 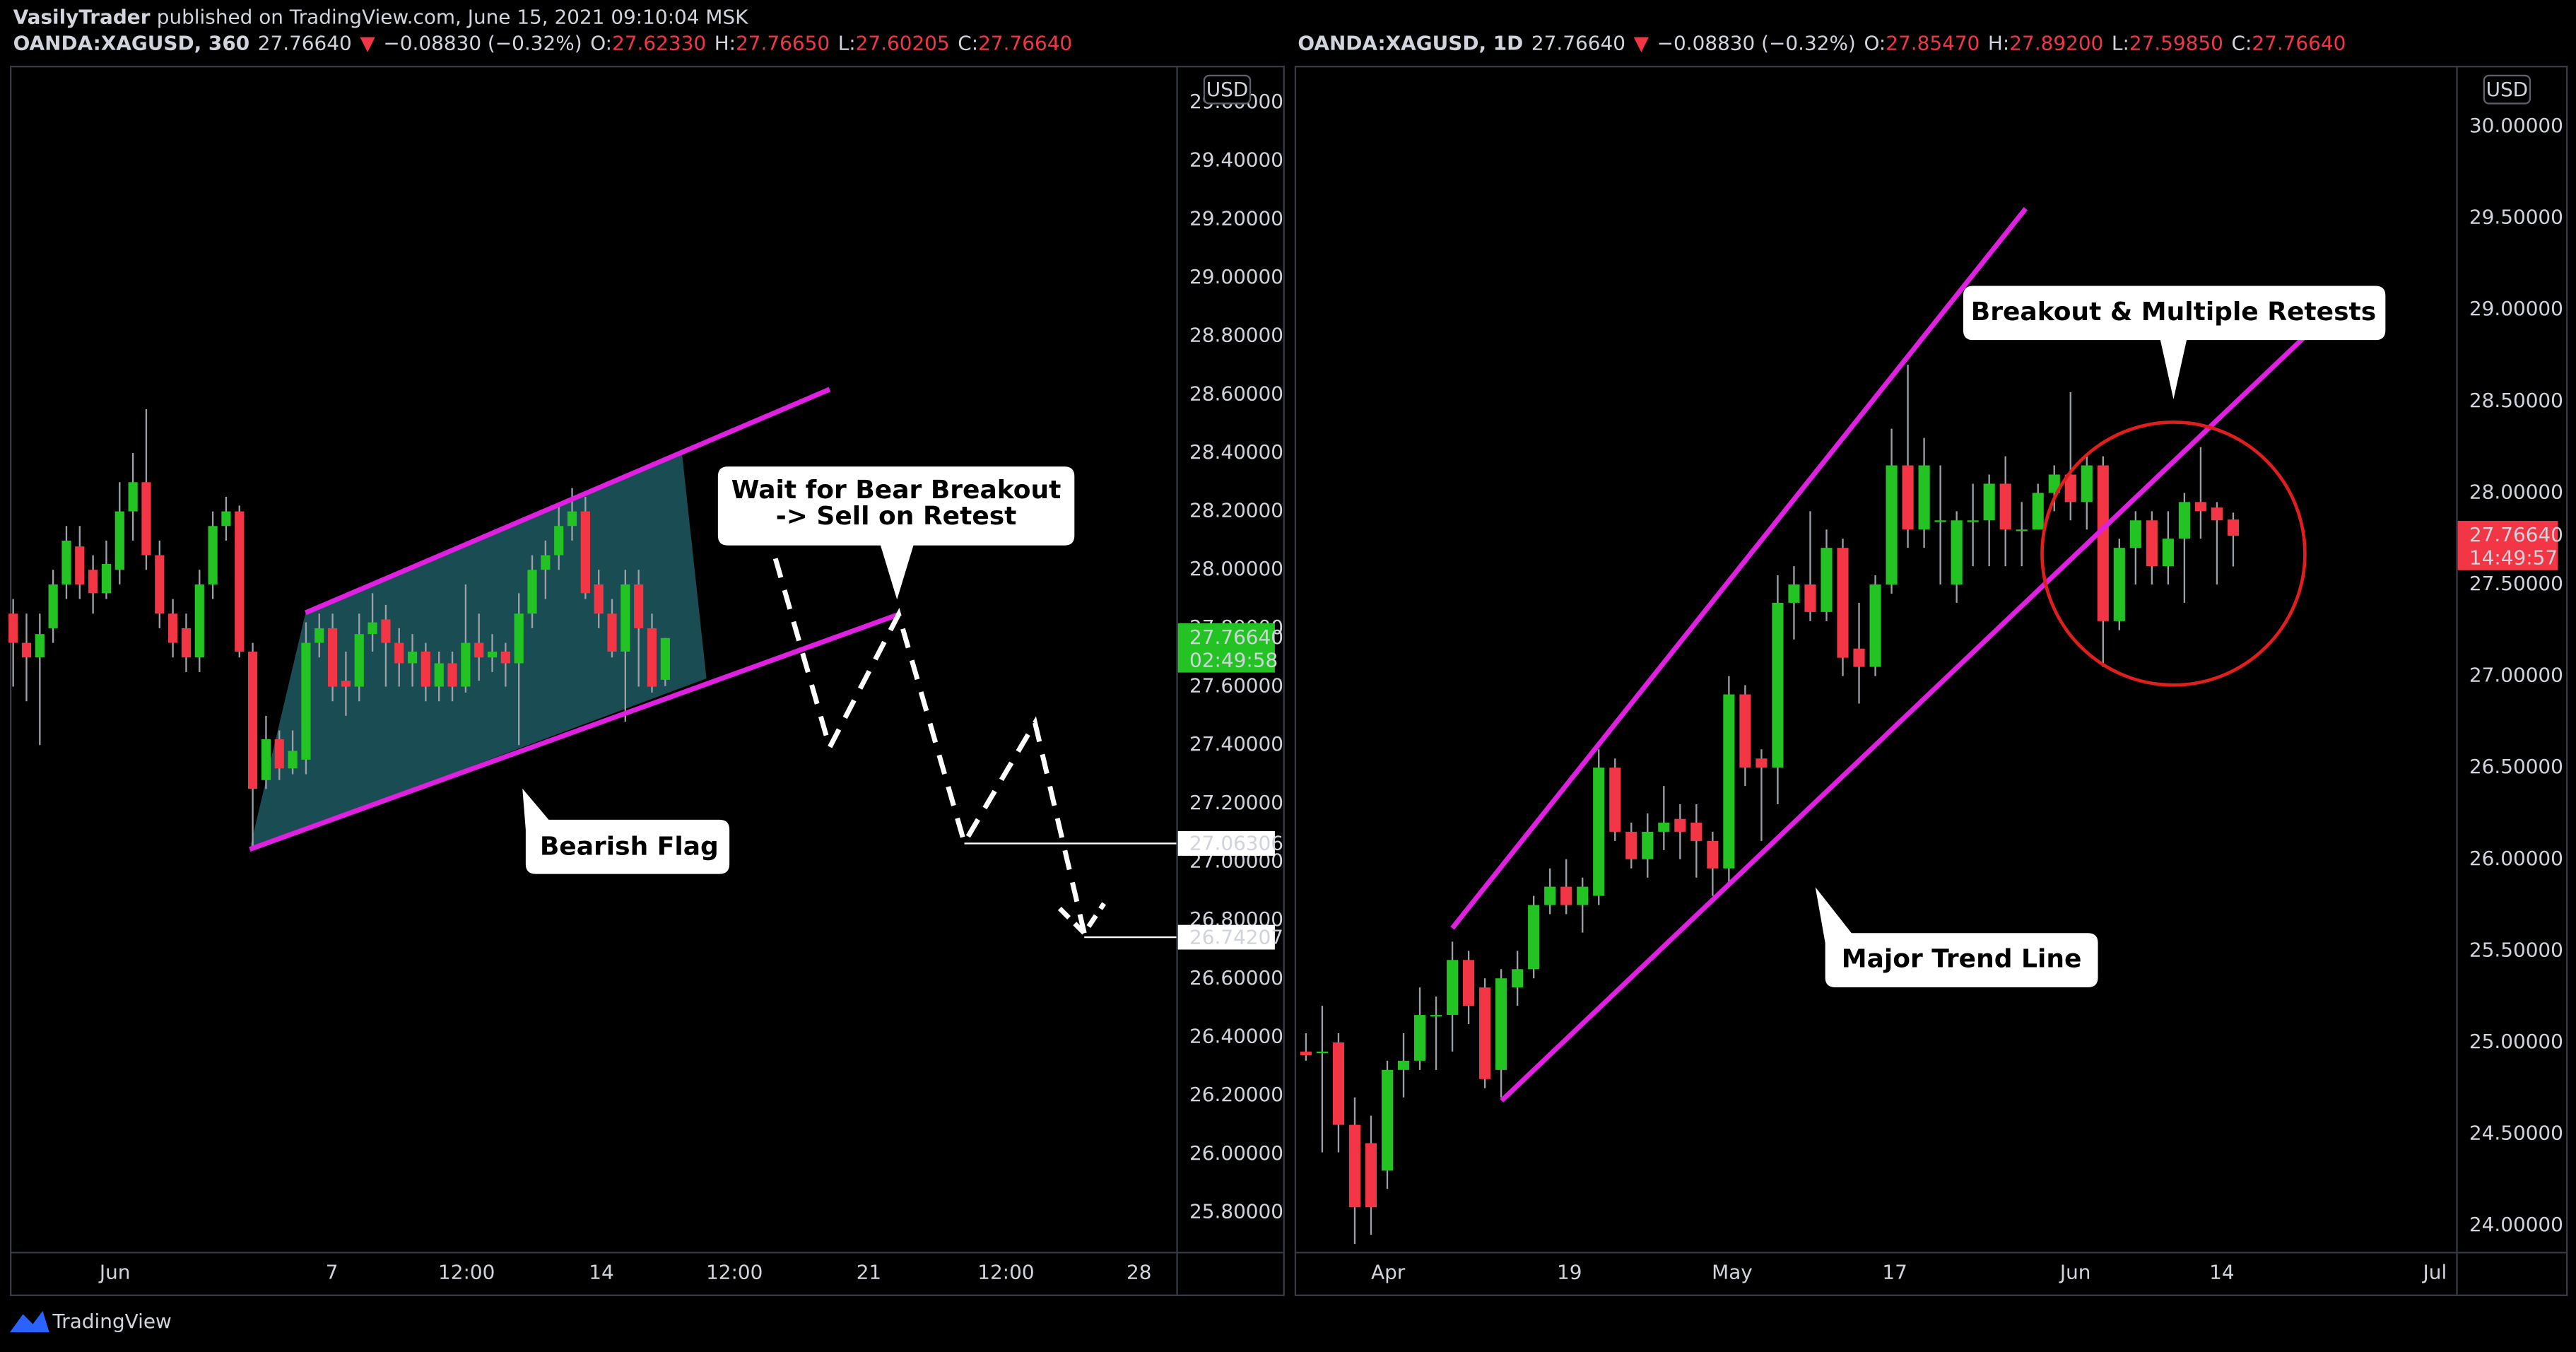 I want to click on retest-circle, so click(x=2173, y=554).